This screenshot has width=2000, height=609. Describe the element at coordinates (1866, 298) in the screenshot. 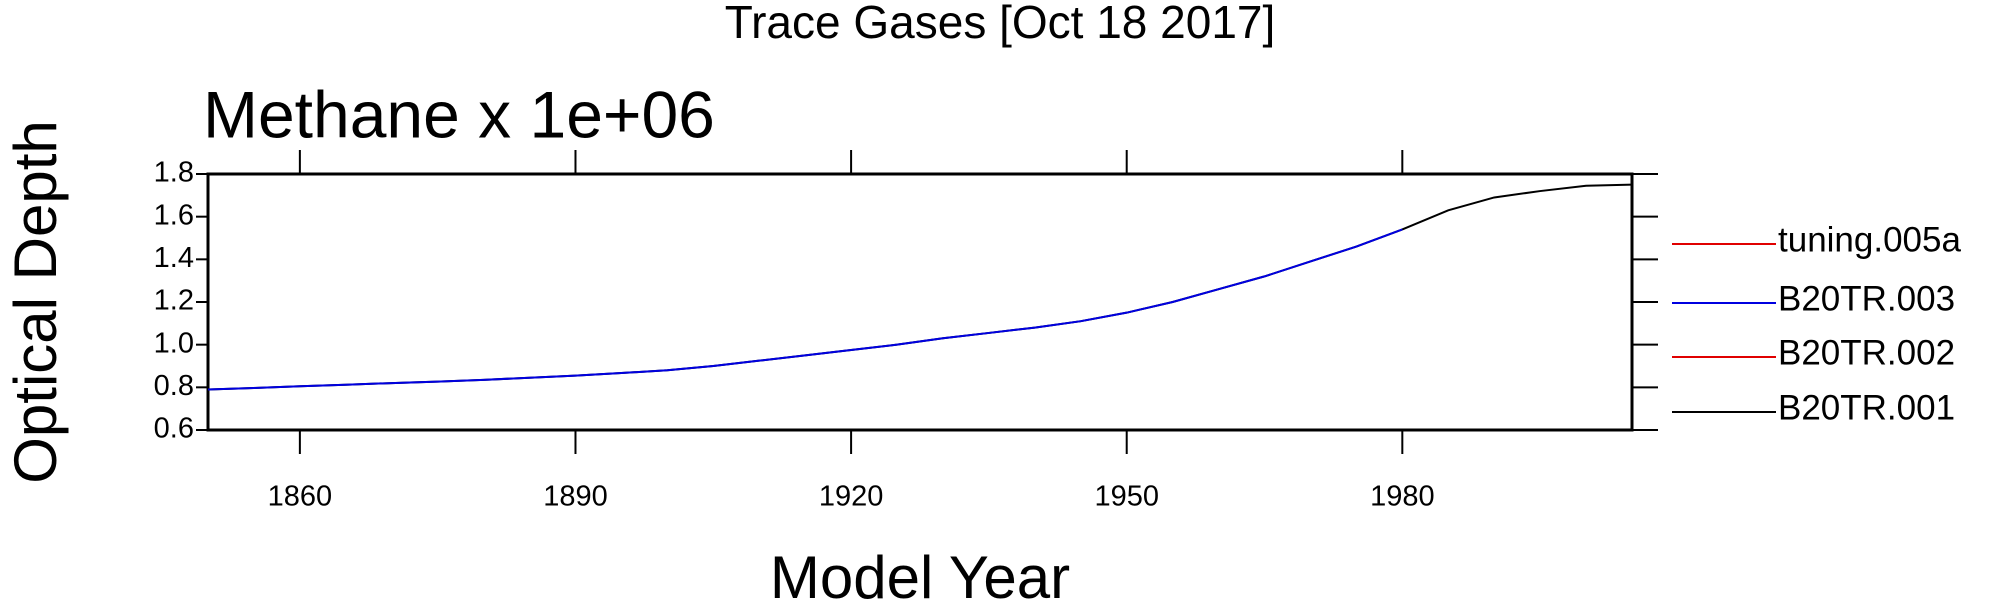

I see `legend-label: B20TR.003` at that location.